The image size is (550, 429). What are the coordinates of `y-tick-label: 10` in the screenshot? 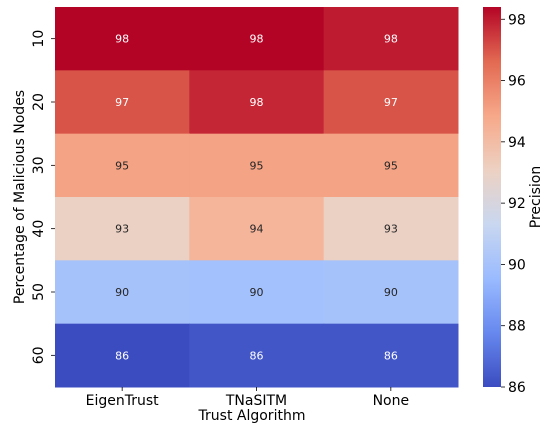 It's located at (39, 39).